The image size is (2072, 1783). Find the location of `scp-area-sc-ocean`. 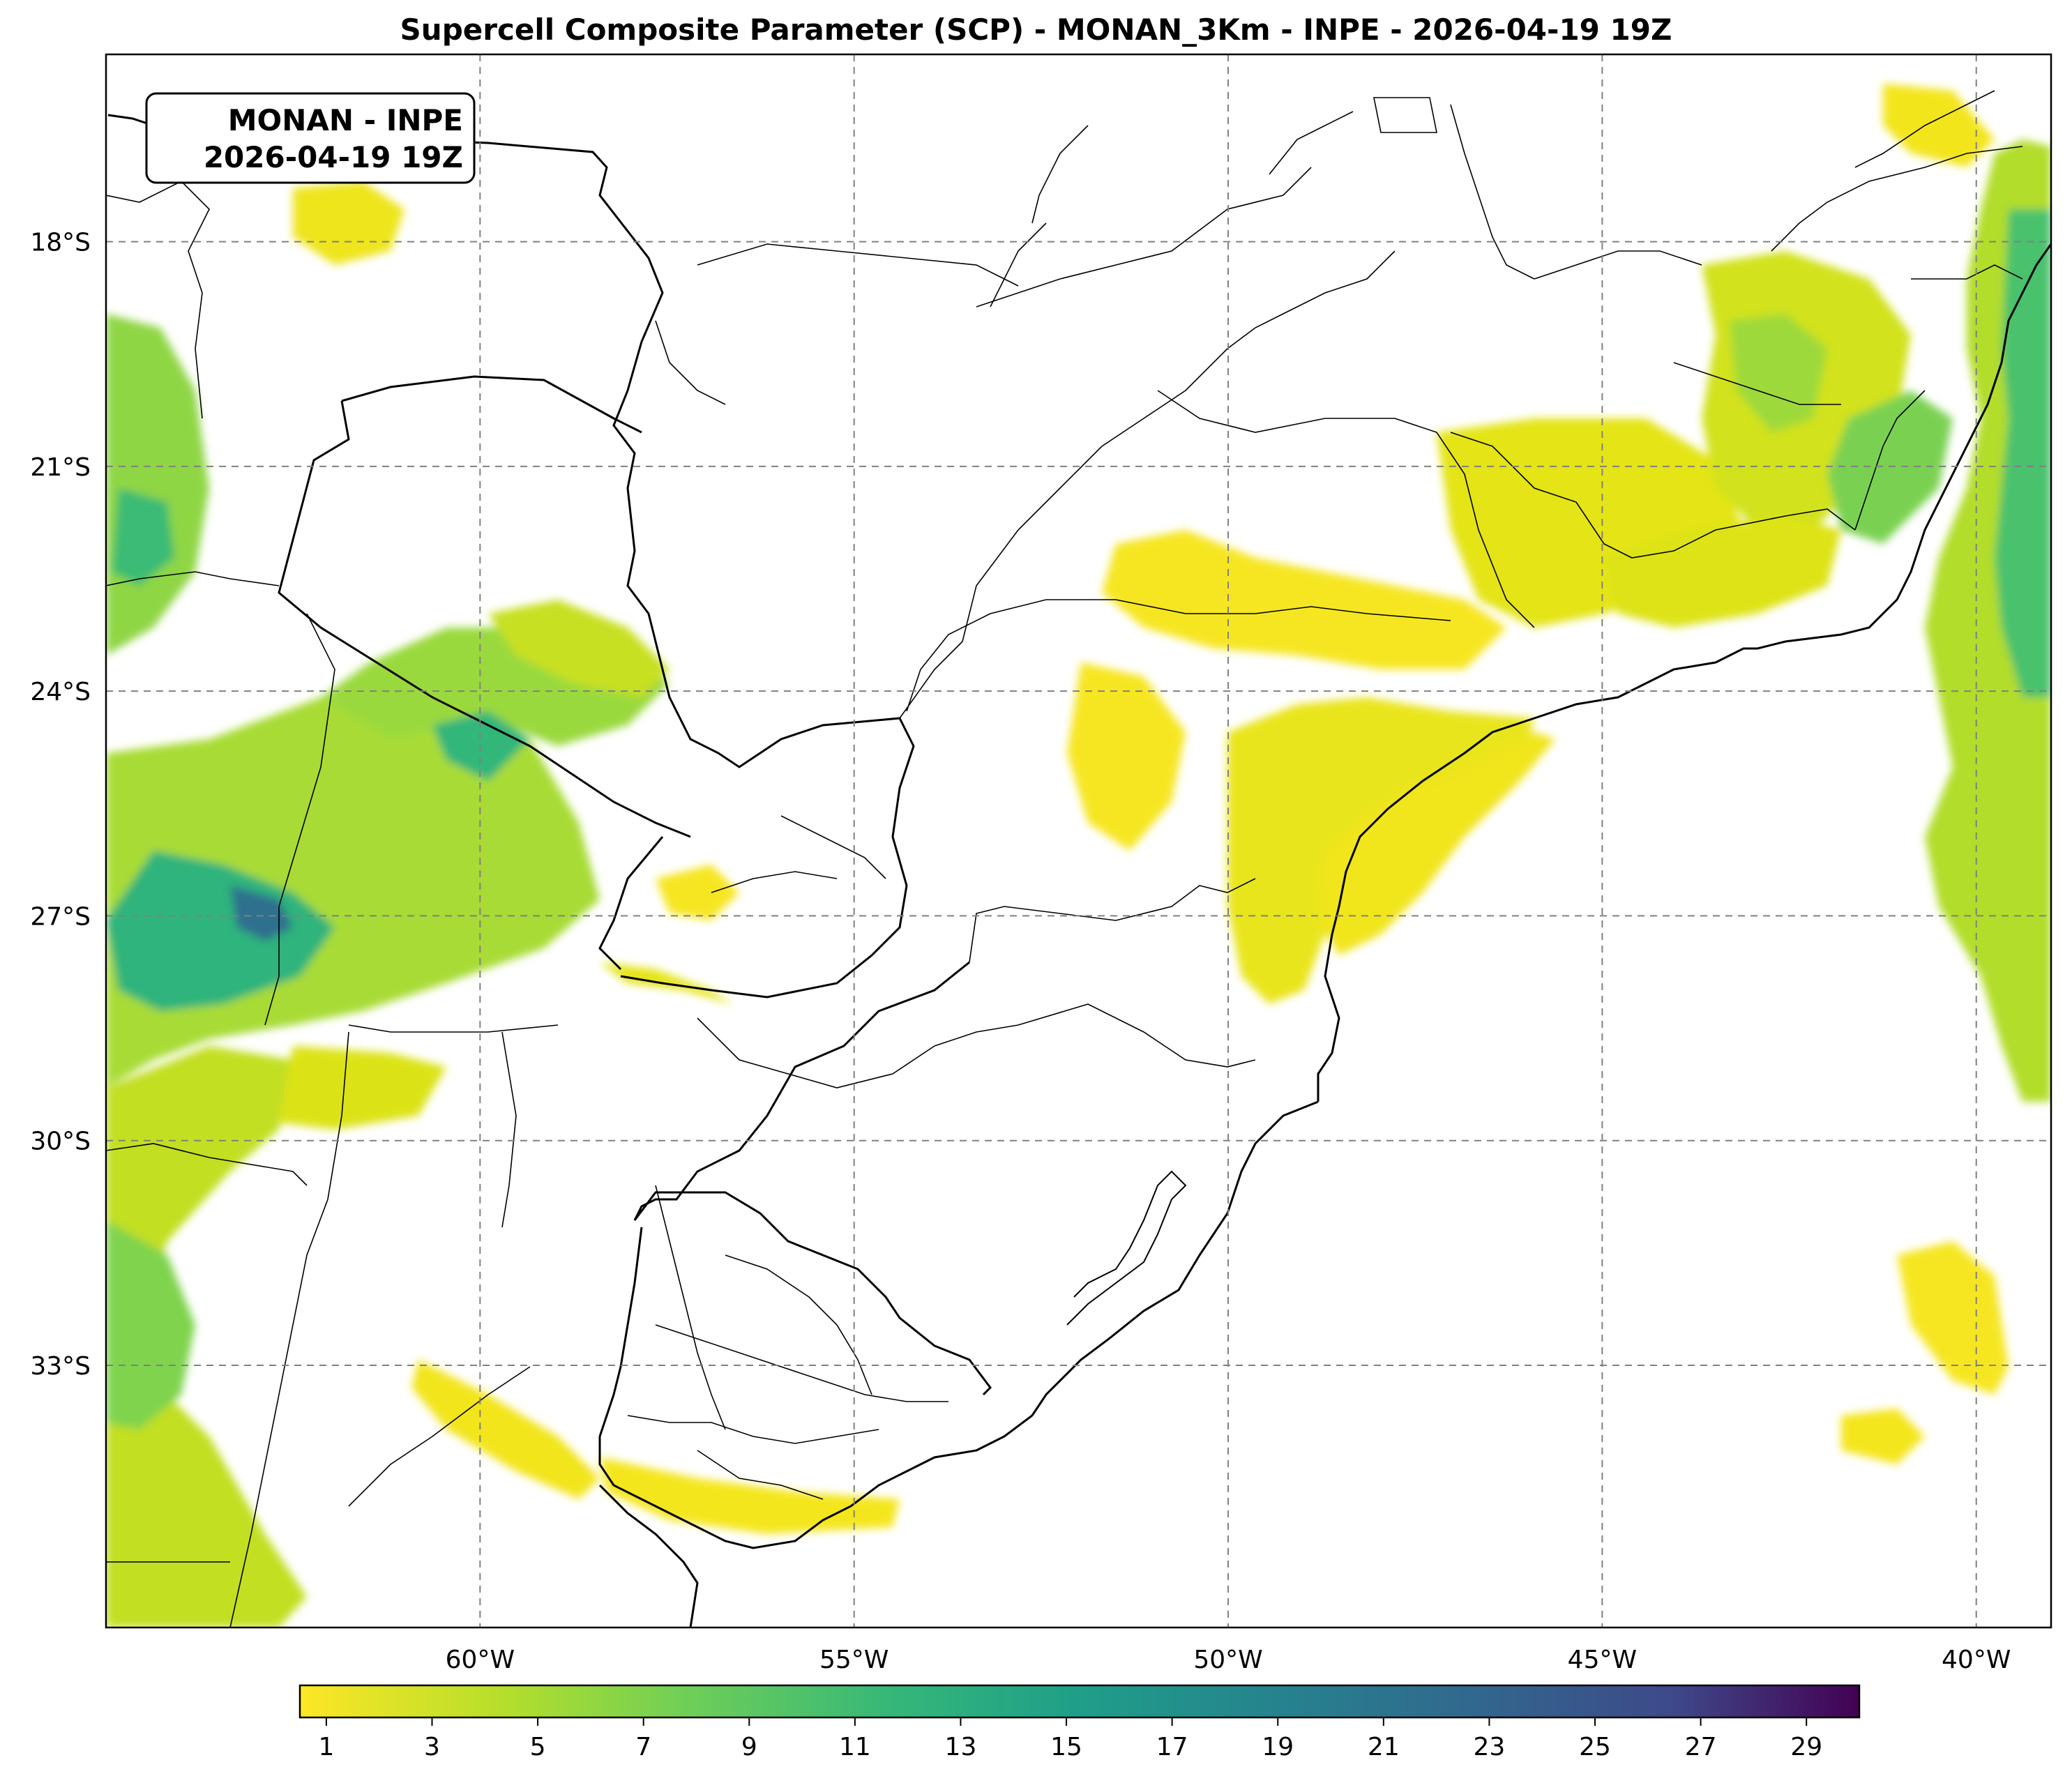

scp-area-sc-ocean is located at coordinates (1437, 843).